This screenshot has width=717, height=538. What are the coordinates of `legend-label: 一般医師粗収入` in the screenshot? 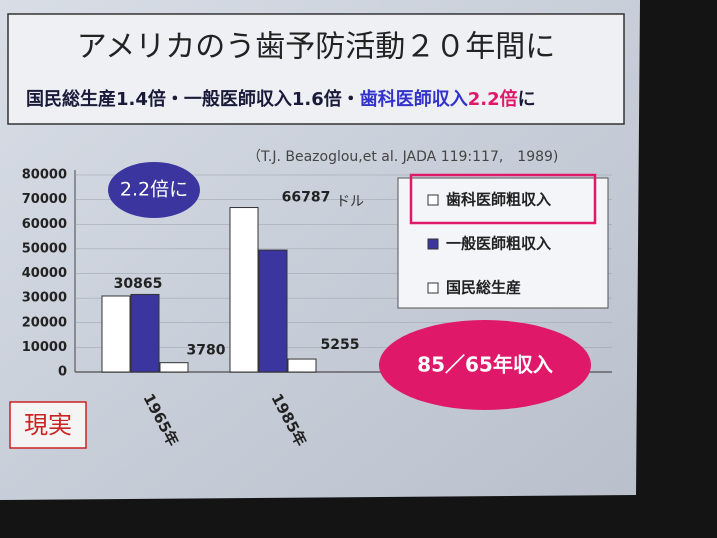 It's located at (498, 244).